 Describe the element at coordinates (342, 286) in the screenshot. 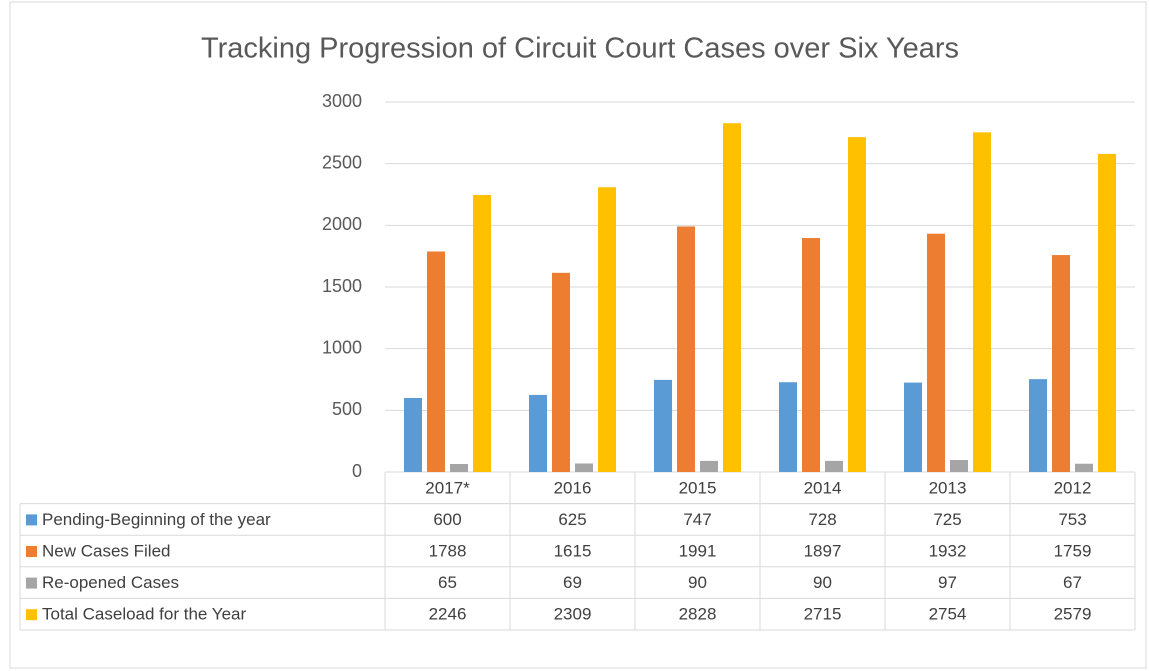

I see `y-tick-label: 1500` at that location.